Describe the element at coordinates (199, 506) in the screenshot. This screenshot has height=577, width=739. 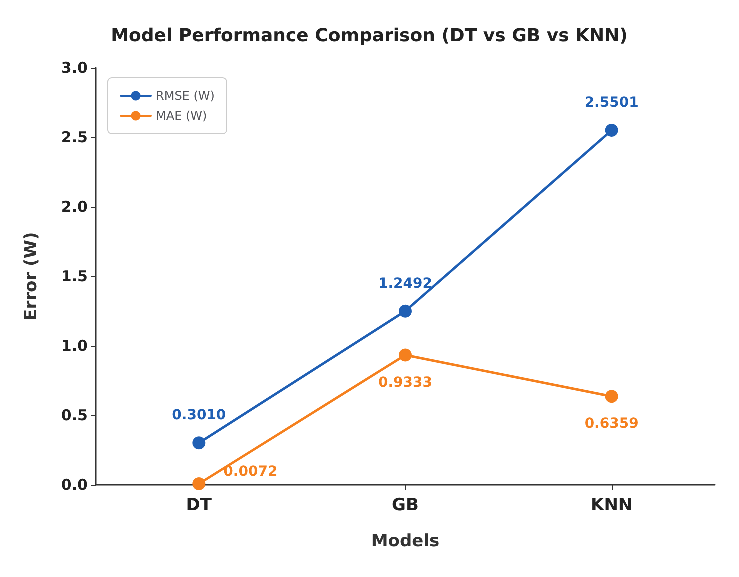
I see `x-tick-label: DT` at that location.